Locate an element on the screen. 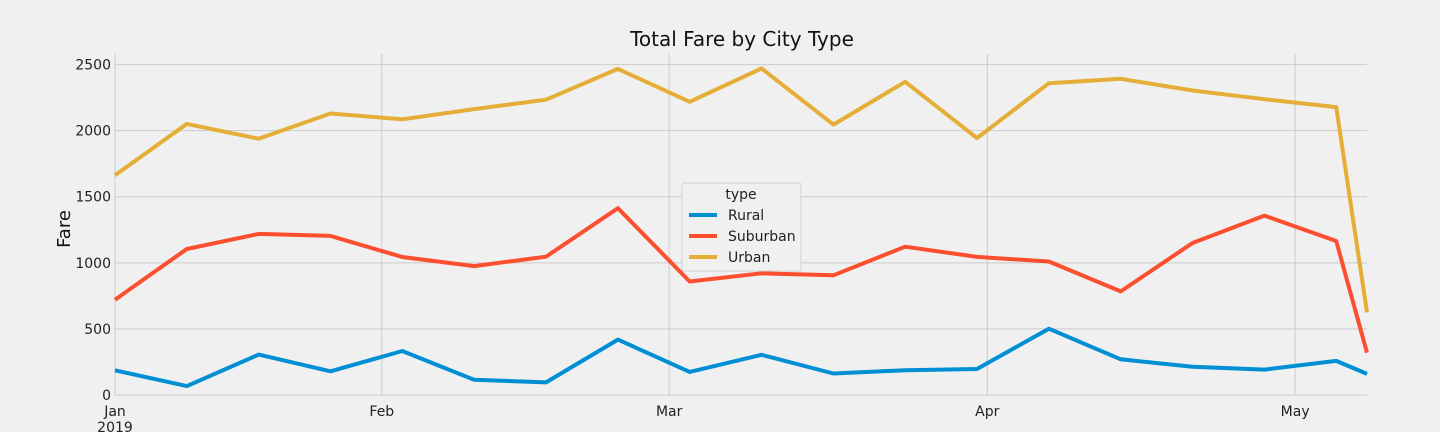 The image size is (1440, 432). y-tick-label: 1000 is located at coordinates (93, 264).